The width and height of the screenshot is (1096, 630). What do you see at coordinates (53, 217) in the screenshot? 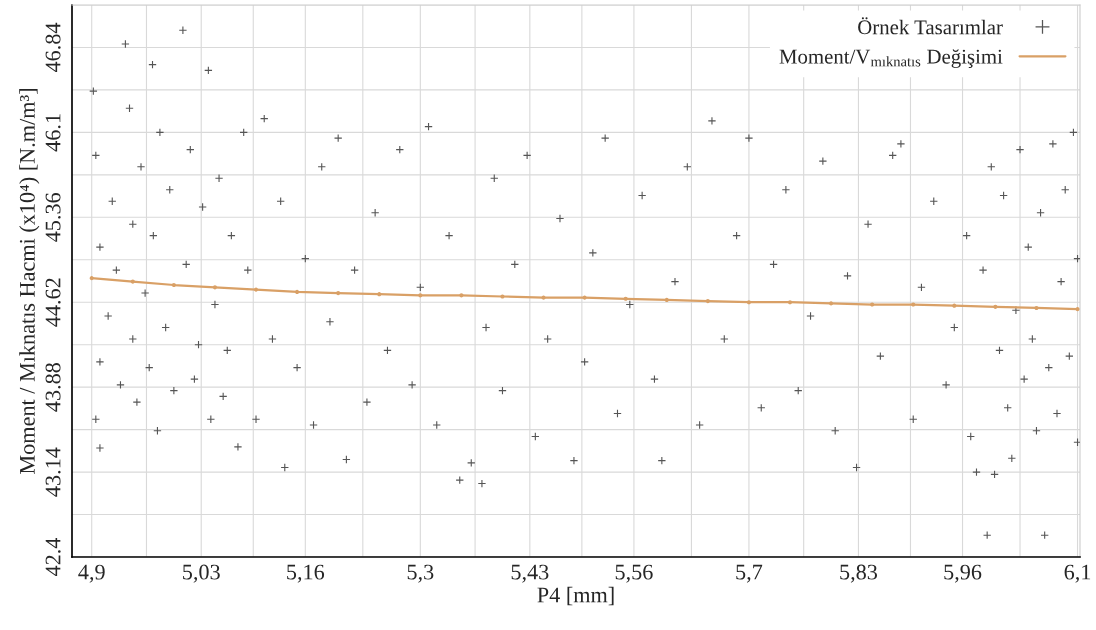
I see `y-tick-label: 45.36` at bounding box center [53, 217].